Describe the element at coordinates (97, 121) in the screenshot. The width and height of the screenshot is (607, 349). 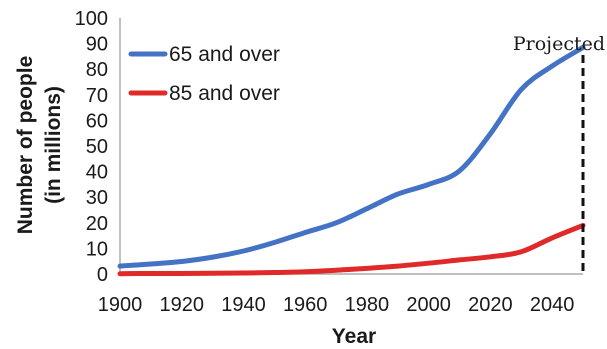
I see `y-tick-label: 60` at that location.